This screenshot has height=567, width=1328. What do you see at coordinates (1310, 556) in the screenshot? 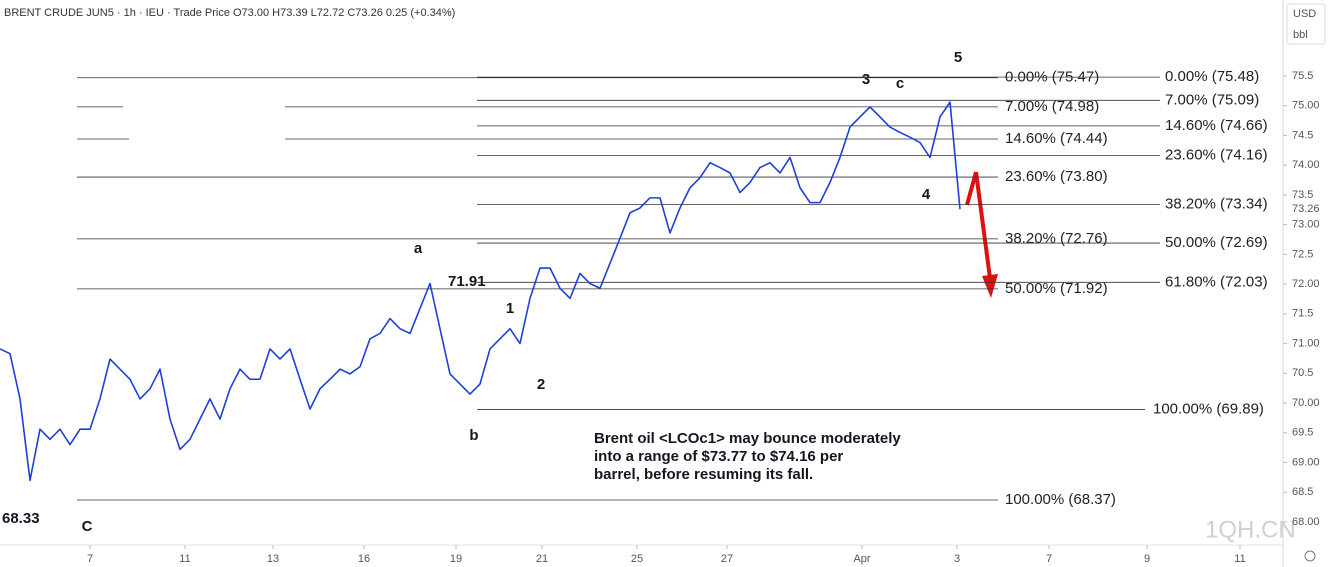
I see `settings-icon` at bounding box center [1310, 556].